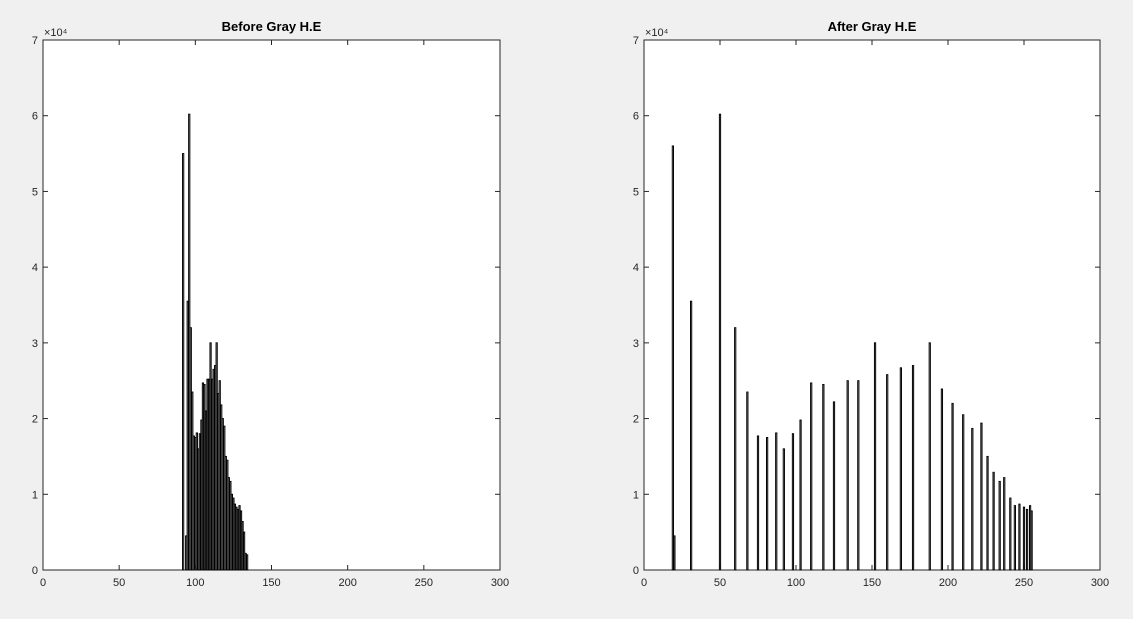 The image size is (1133, 619). What do you see at coordinates (272, 26) in the screenshot?
I see `chart-title: Before Gray H.E` at bounding box center [272, 26].